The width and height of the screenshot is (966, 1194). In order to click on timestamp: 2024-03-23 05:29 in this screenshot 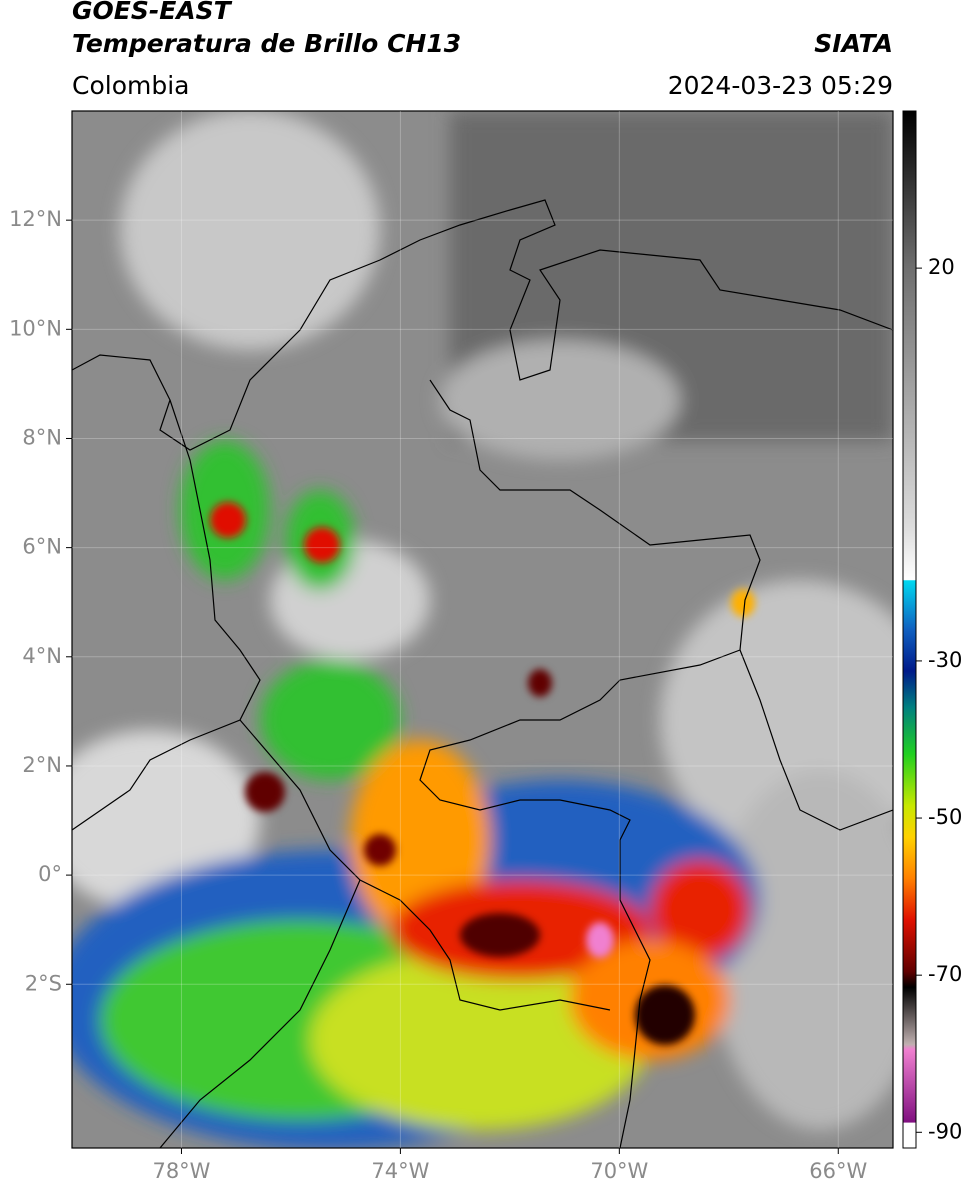, I will do `click(780, 85)`.